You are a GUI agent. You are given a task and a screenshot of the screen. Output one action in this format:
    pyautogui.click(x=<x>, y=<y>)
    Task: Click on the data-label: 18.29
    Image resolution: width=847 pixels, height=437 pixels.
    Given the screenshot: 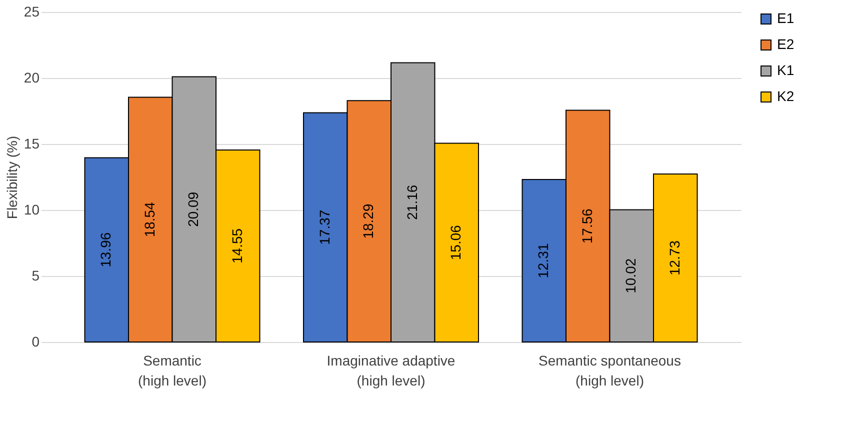 What is the action you would take?
    pyautogui.click(x=368, y=221)
    